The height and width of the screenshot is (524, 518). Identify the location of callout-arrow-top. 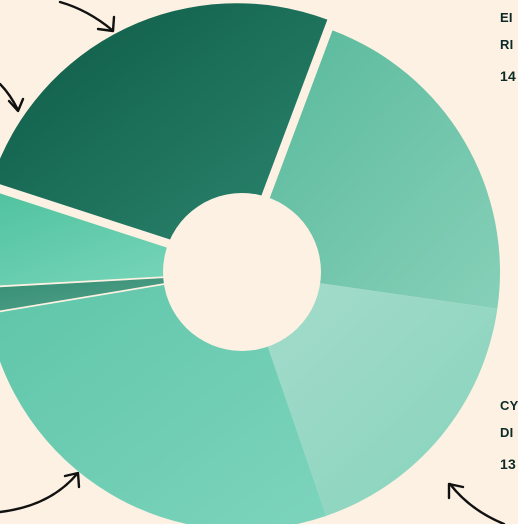
(86, 16).